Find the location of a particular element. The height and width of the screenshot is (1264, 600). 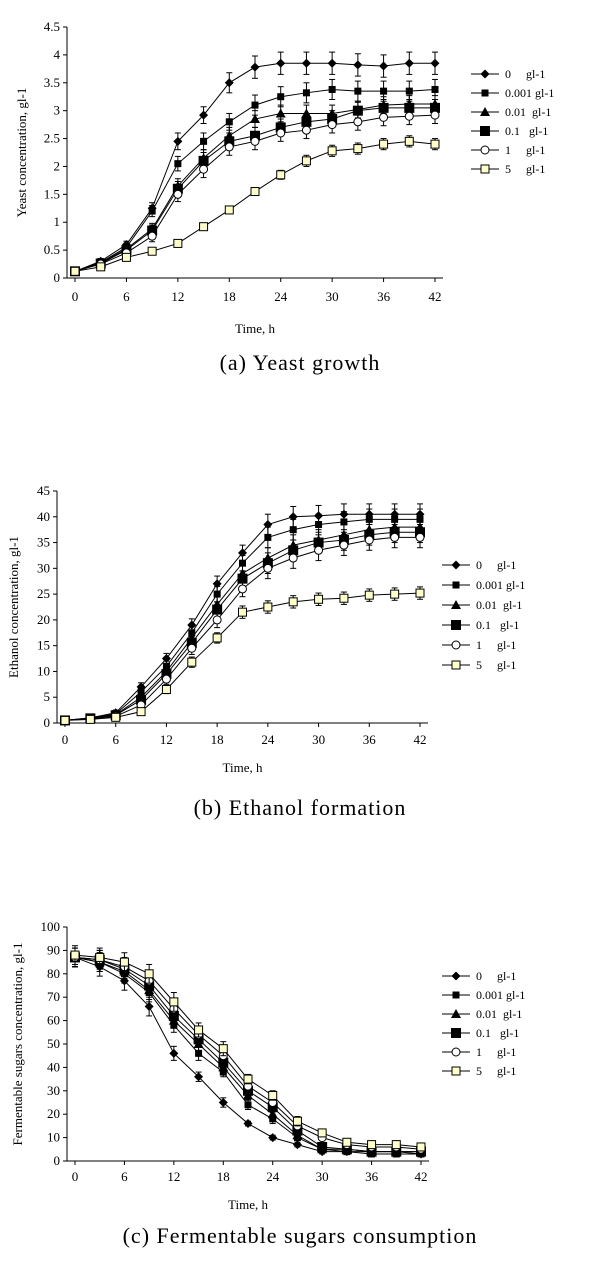

y-tick-label: 2 is located at coordinates (57, 165).